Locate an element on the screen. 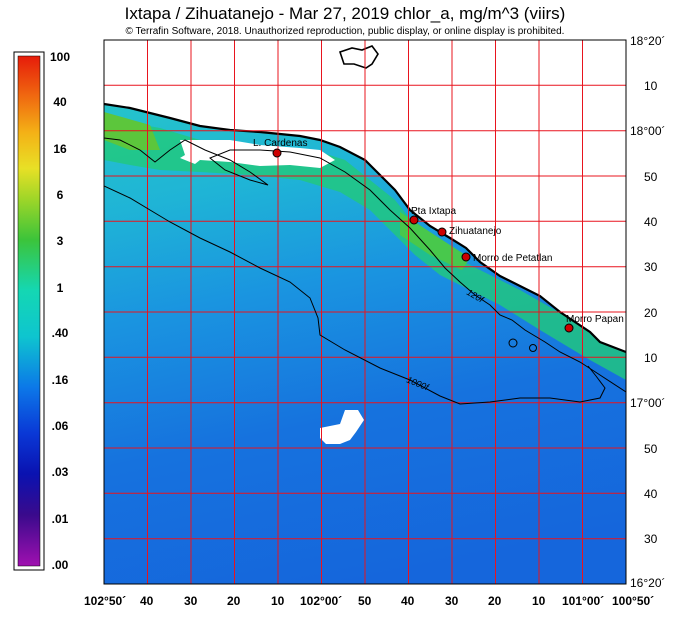 The image size is (690, 626). place-label-cardenas: L. Cardenas is located at coordinates (280, 143).